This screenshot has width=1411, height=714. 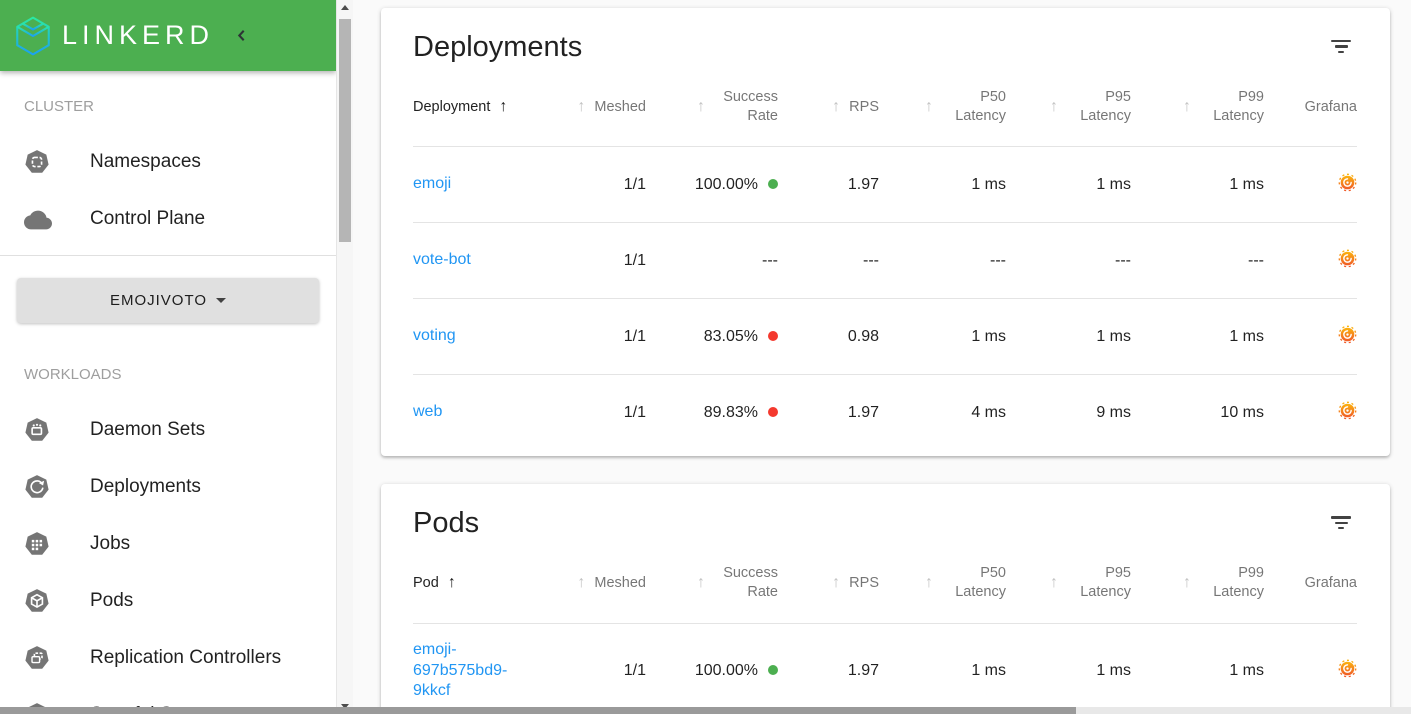 What do you see at coordinates (434, 336) in the screenshot?
I see `deployment-link: voting` at bounding box center [434, 336].